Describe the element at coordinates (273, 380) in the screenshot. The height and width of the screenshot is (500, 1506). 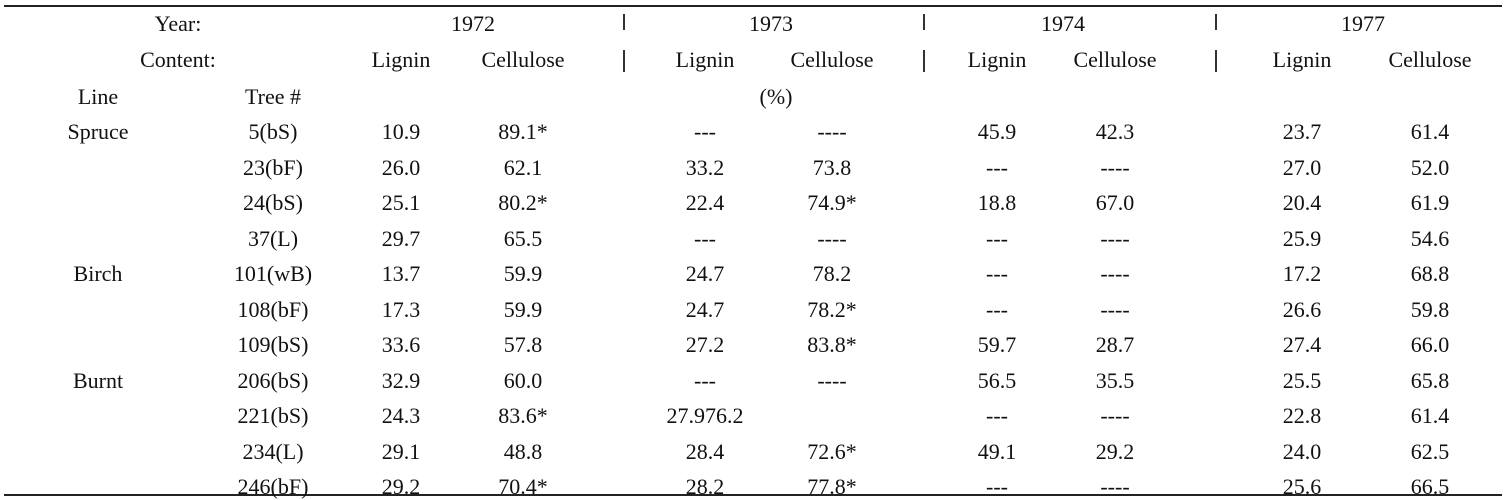
I see `tree-cell: 206(bS)` at that location.